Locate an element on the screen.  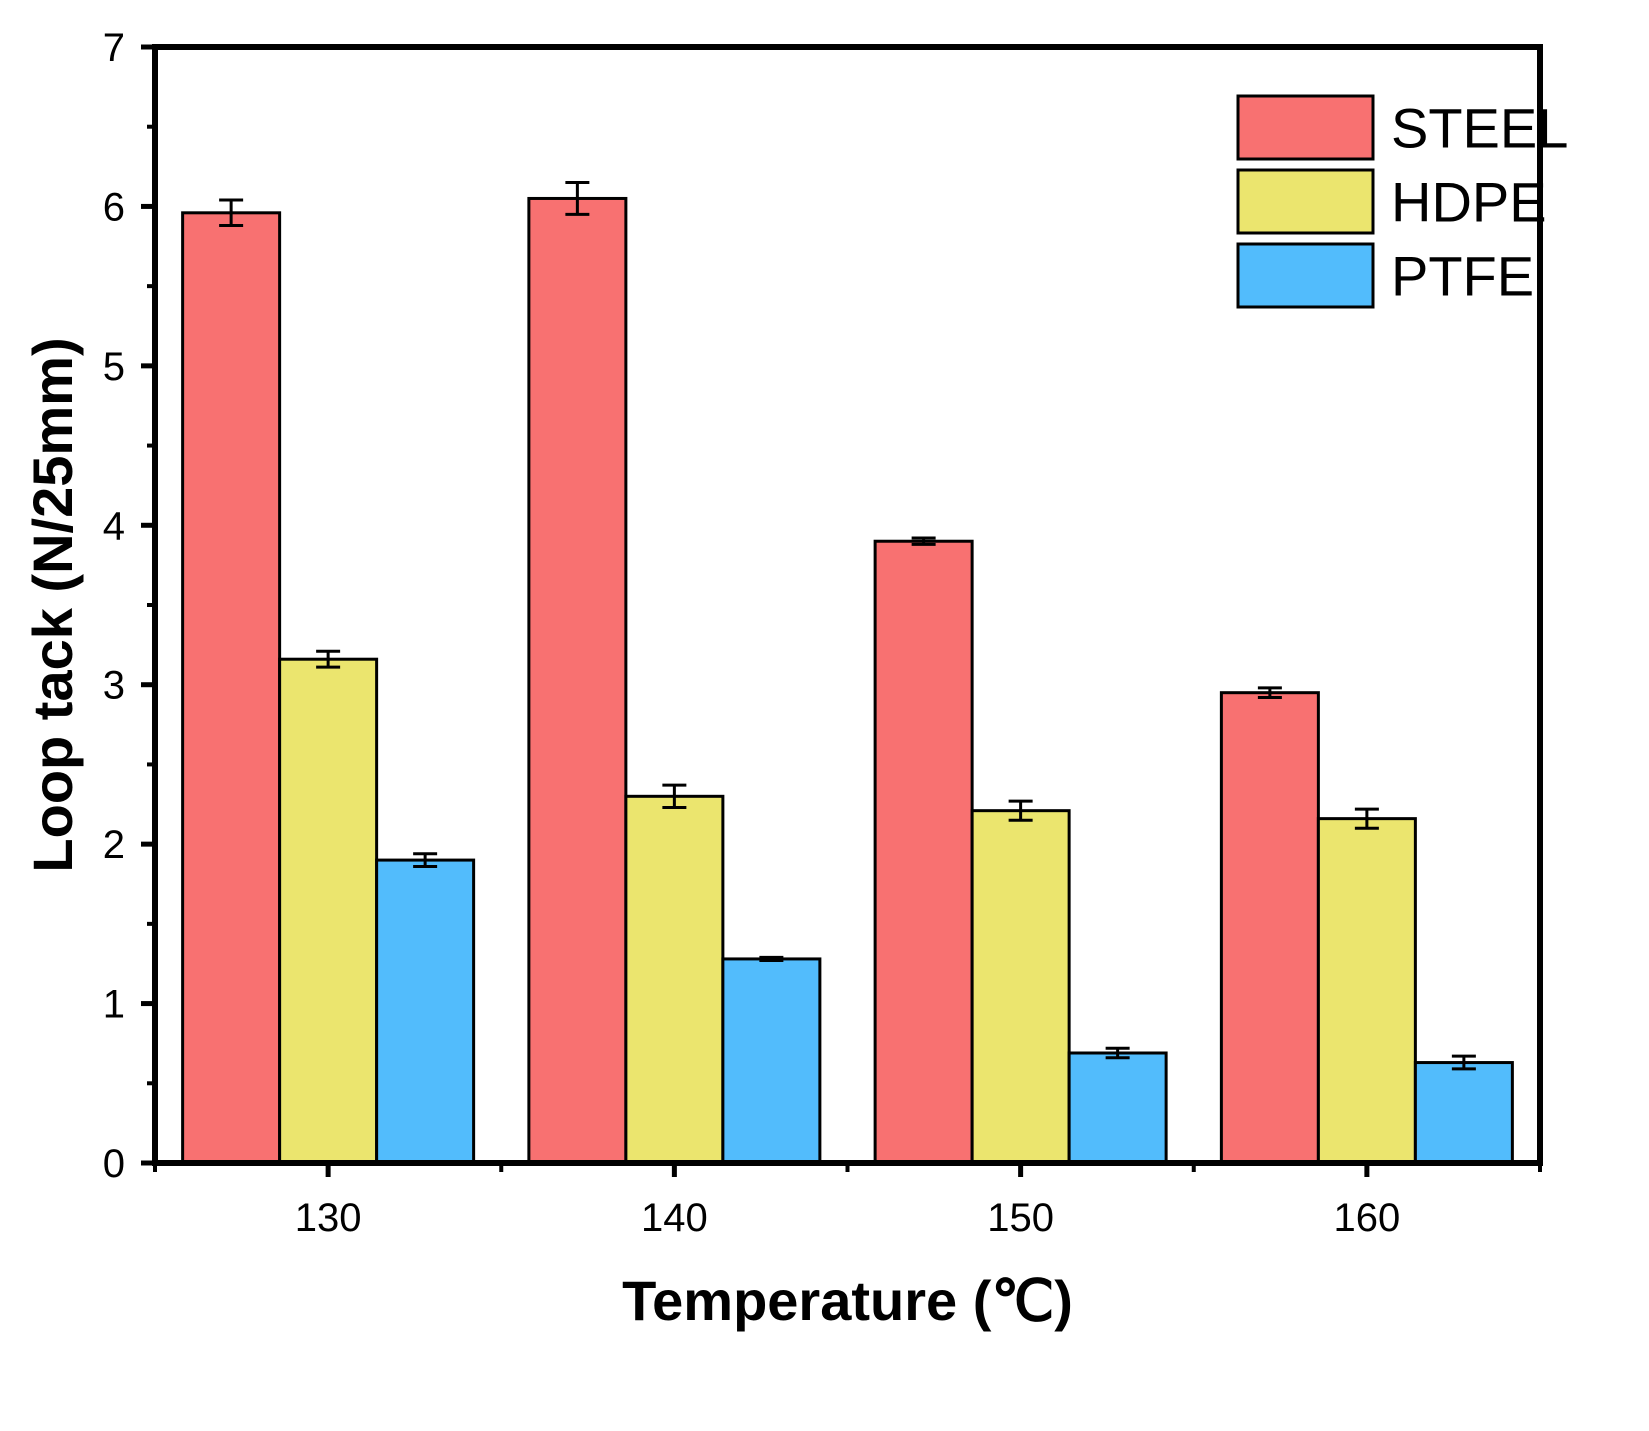
legend-item-ptfe: PTFE is located at coordinates (1385, 275).